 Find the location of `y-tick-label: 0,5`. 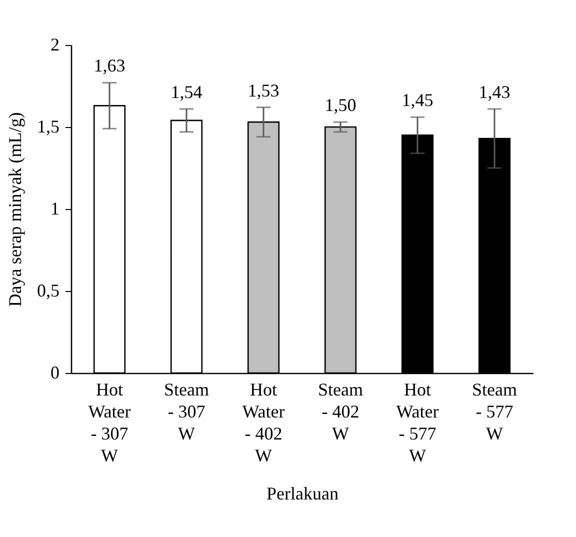

y-tick-label: 0,5 is located at coordinates (48, 290).